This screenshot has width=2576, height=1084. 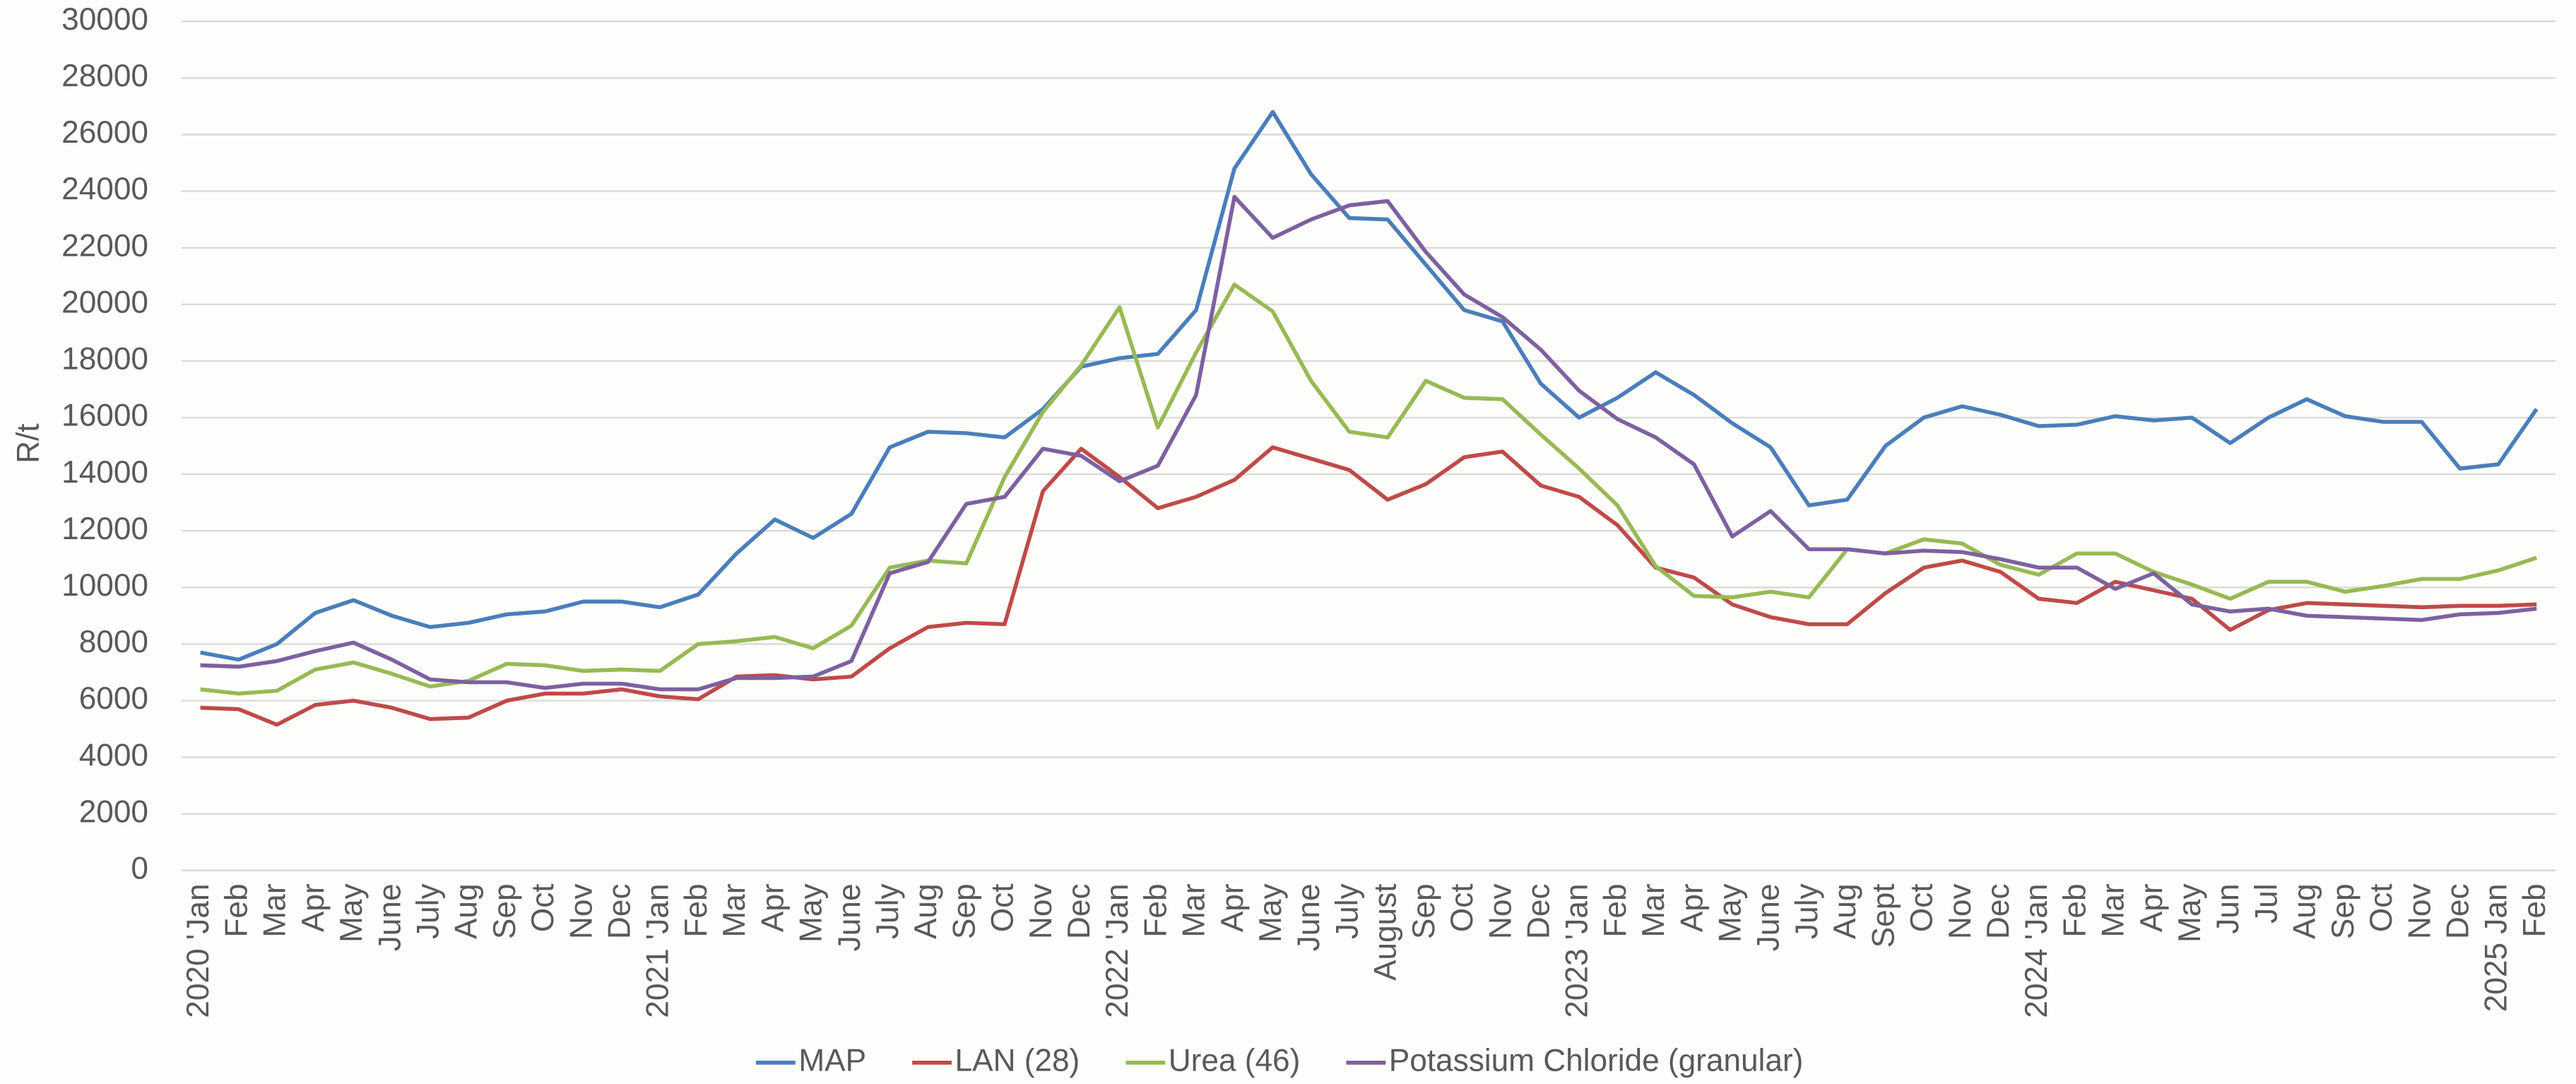 I want to click on y-tick-label: 6000, so click(x=113, y=698).